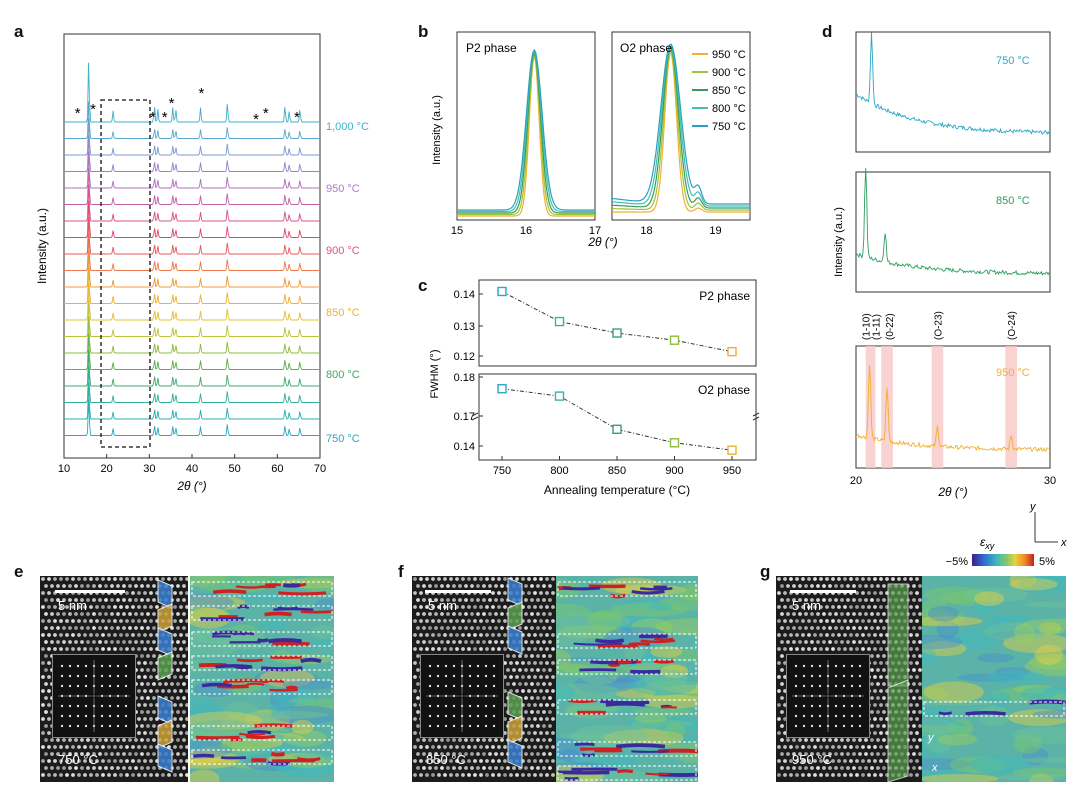 Image resolution: width=1080 pixels, height=790 pixels. Describe the element at coordinates (595, 231) in the screenshot. I see `p2-x-tick: 17` at that location.